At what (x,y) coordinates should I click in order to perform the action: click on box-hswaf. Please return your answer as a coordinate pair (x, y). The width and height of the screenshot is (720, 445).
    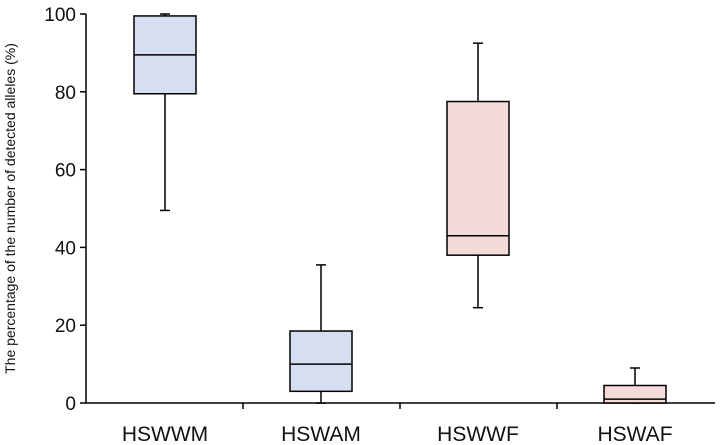
    Looking at the image, I should click on (635, 385).